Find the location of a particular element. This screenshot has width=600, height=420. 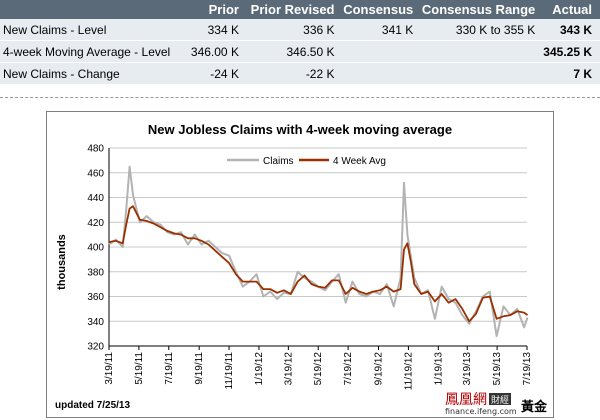

x-tick-label: 9/19/11 is located at coordinates (199, 368).